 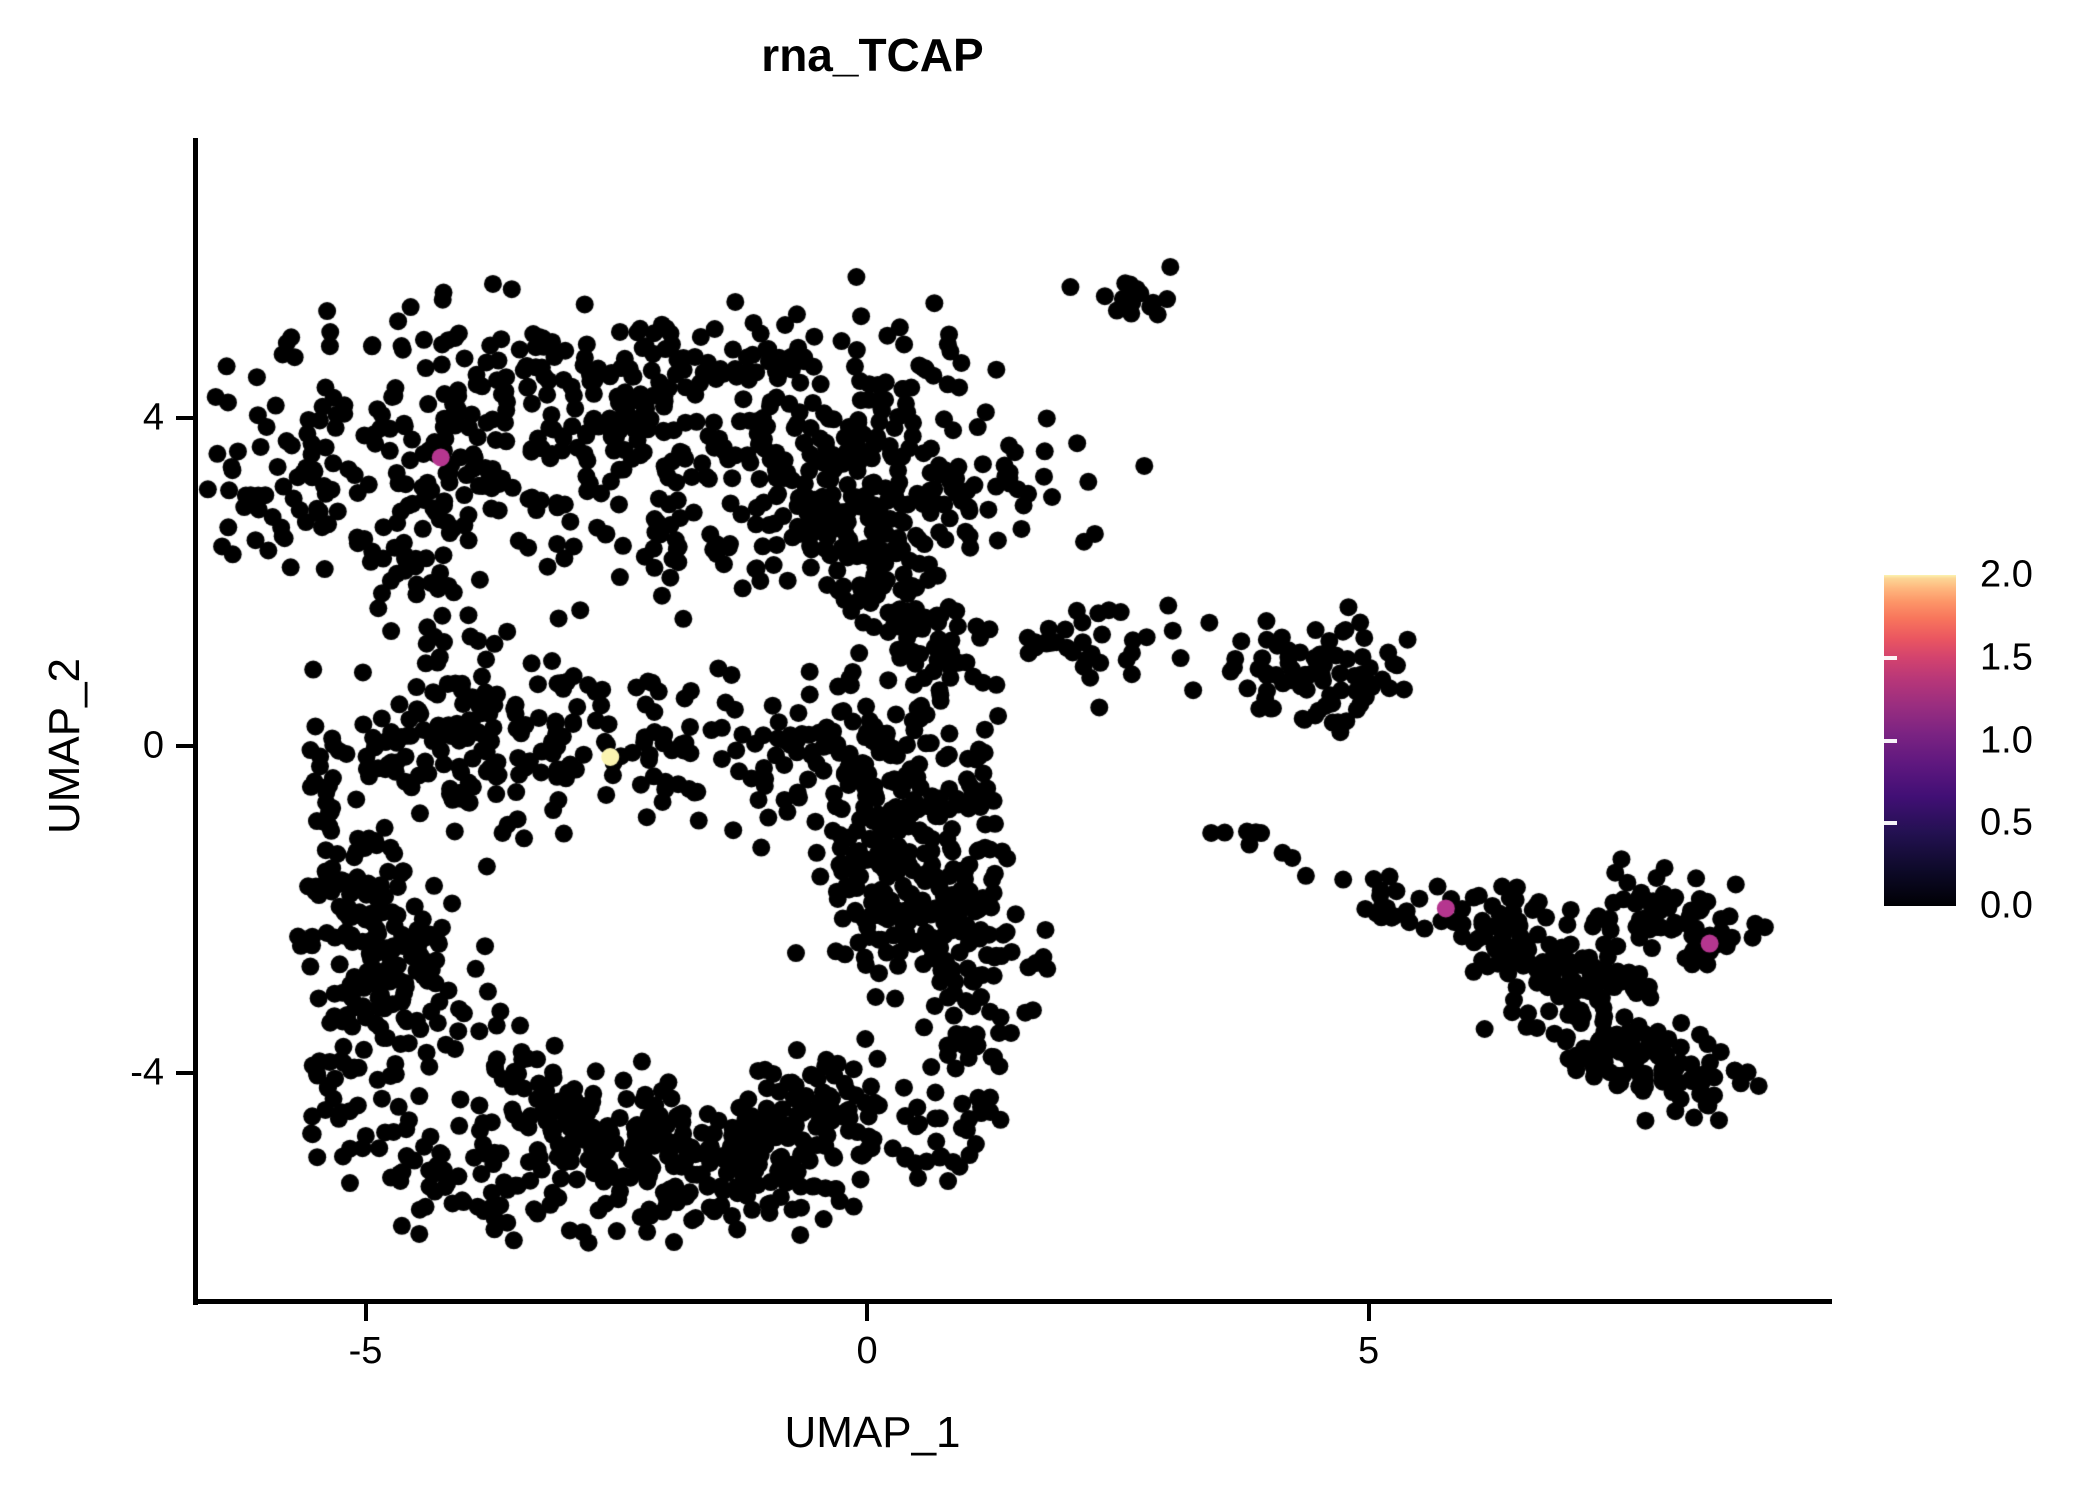 I want to click on y-axis-line, so click(x=195, y=721).